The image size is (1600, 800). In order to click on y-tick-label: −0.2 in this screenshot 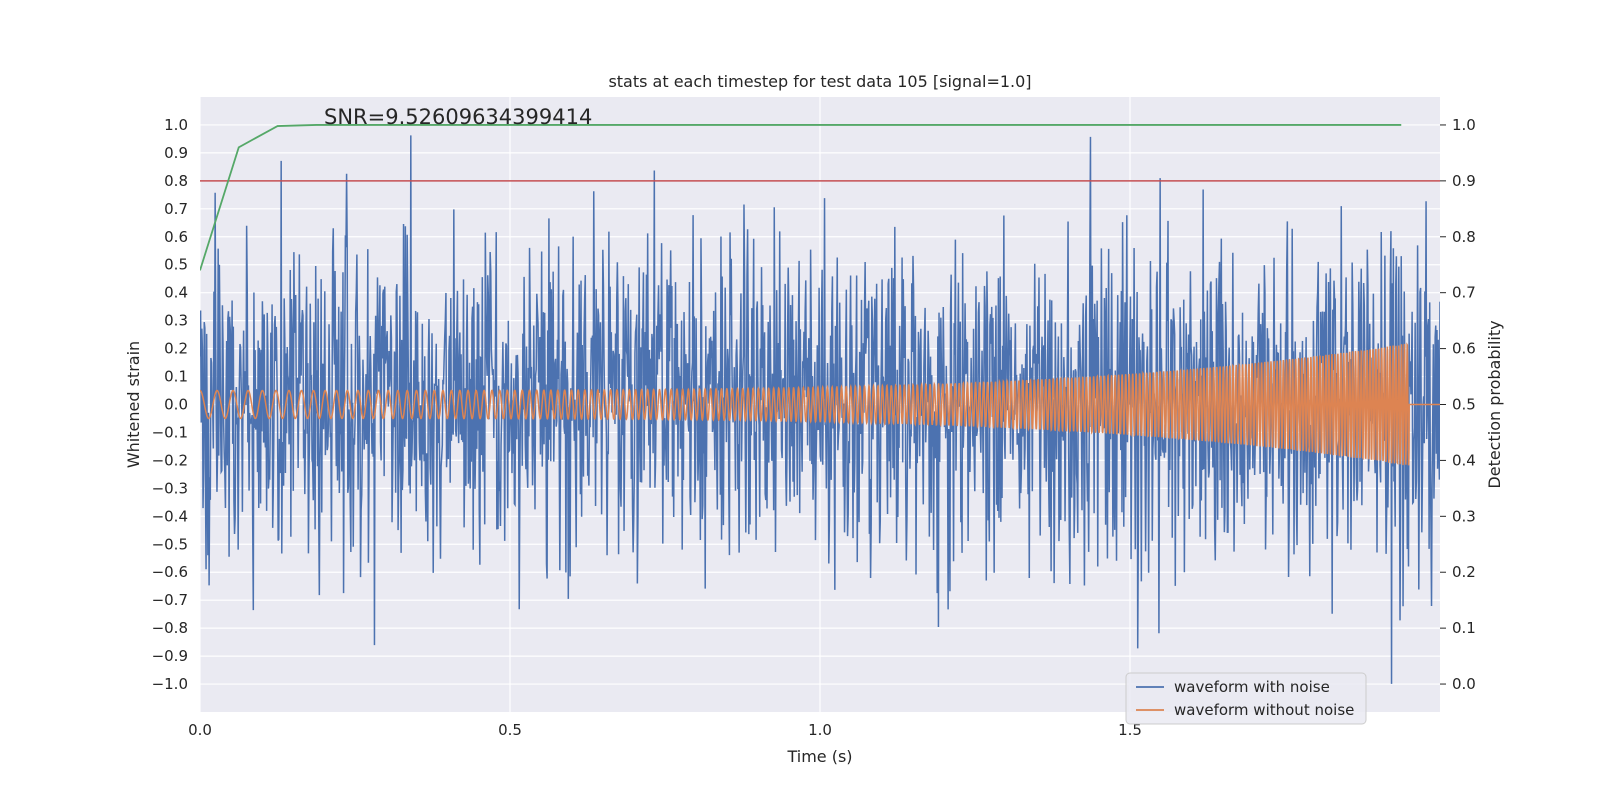, I will do `click(170, 460)`.